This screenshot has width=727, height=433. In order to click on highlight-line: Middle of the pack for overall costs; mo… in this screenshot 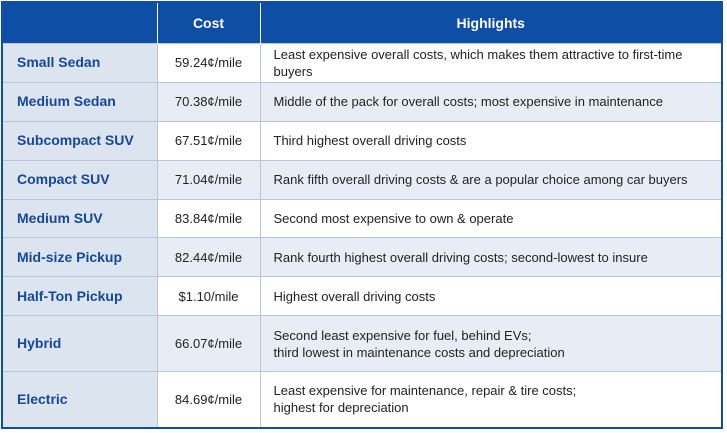, I will do `click(468, 102)`.